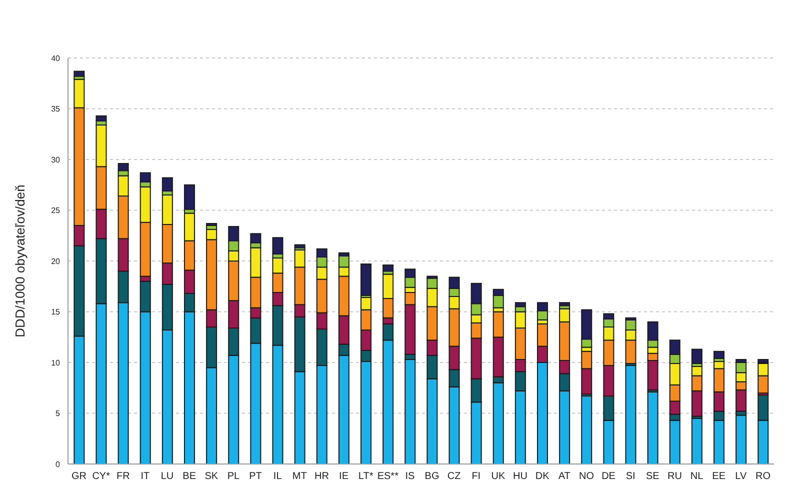 The image size is (794, 499). What do you see at coordinates (56, 363) in the screenshot?
I see `y-tick-label: 10` at bounding box center [56, 363].